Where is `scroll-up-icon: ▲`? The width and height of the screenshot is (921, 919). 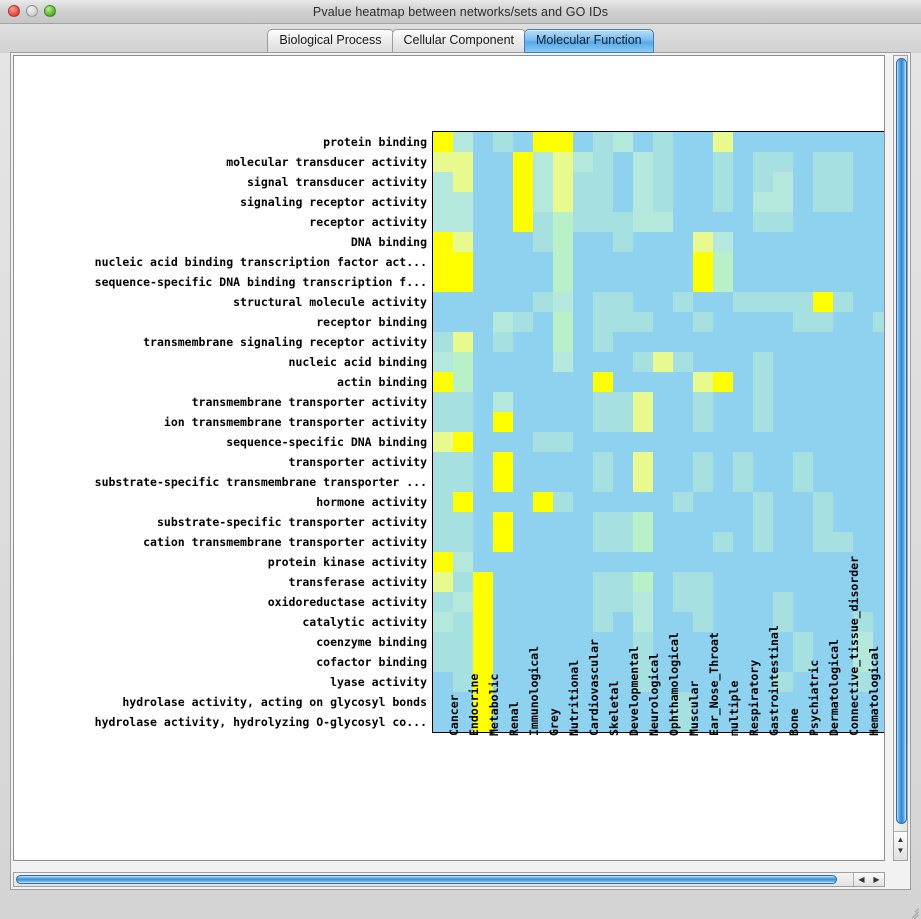 scroll-up-icon: ▲ is located at coordinates (900, 839).